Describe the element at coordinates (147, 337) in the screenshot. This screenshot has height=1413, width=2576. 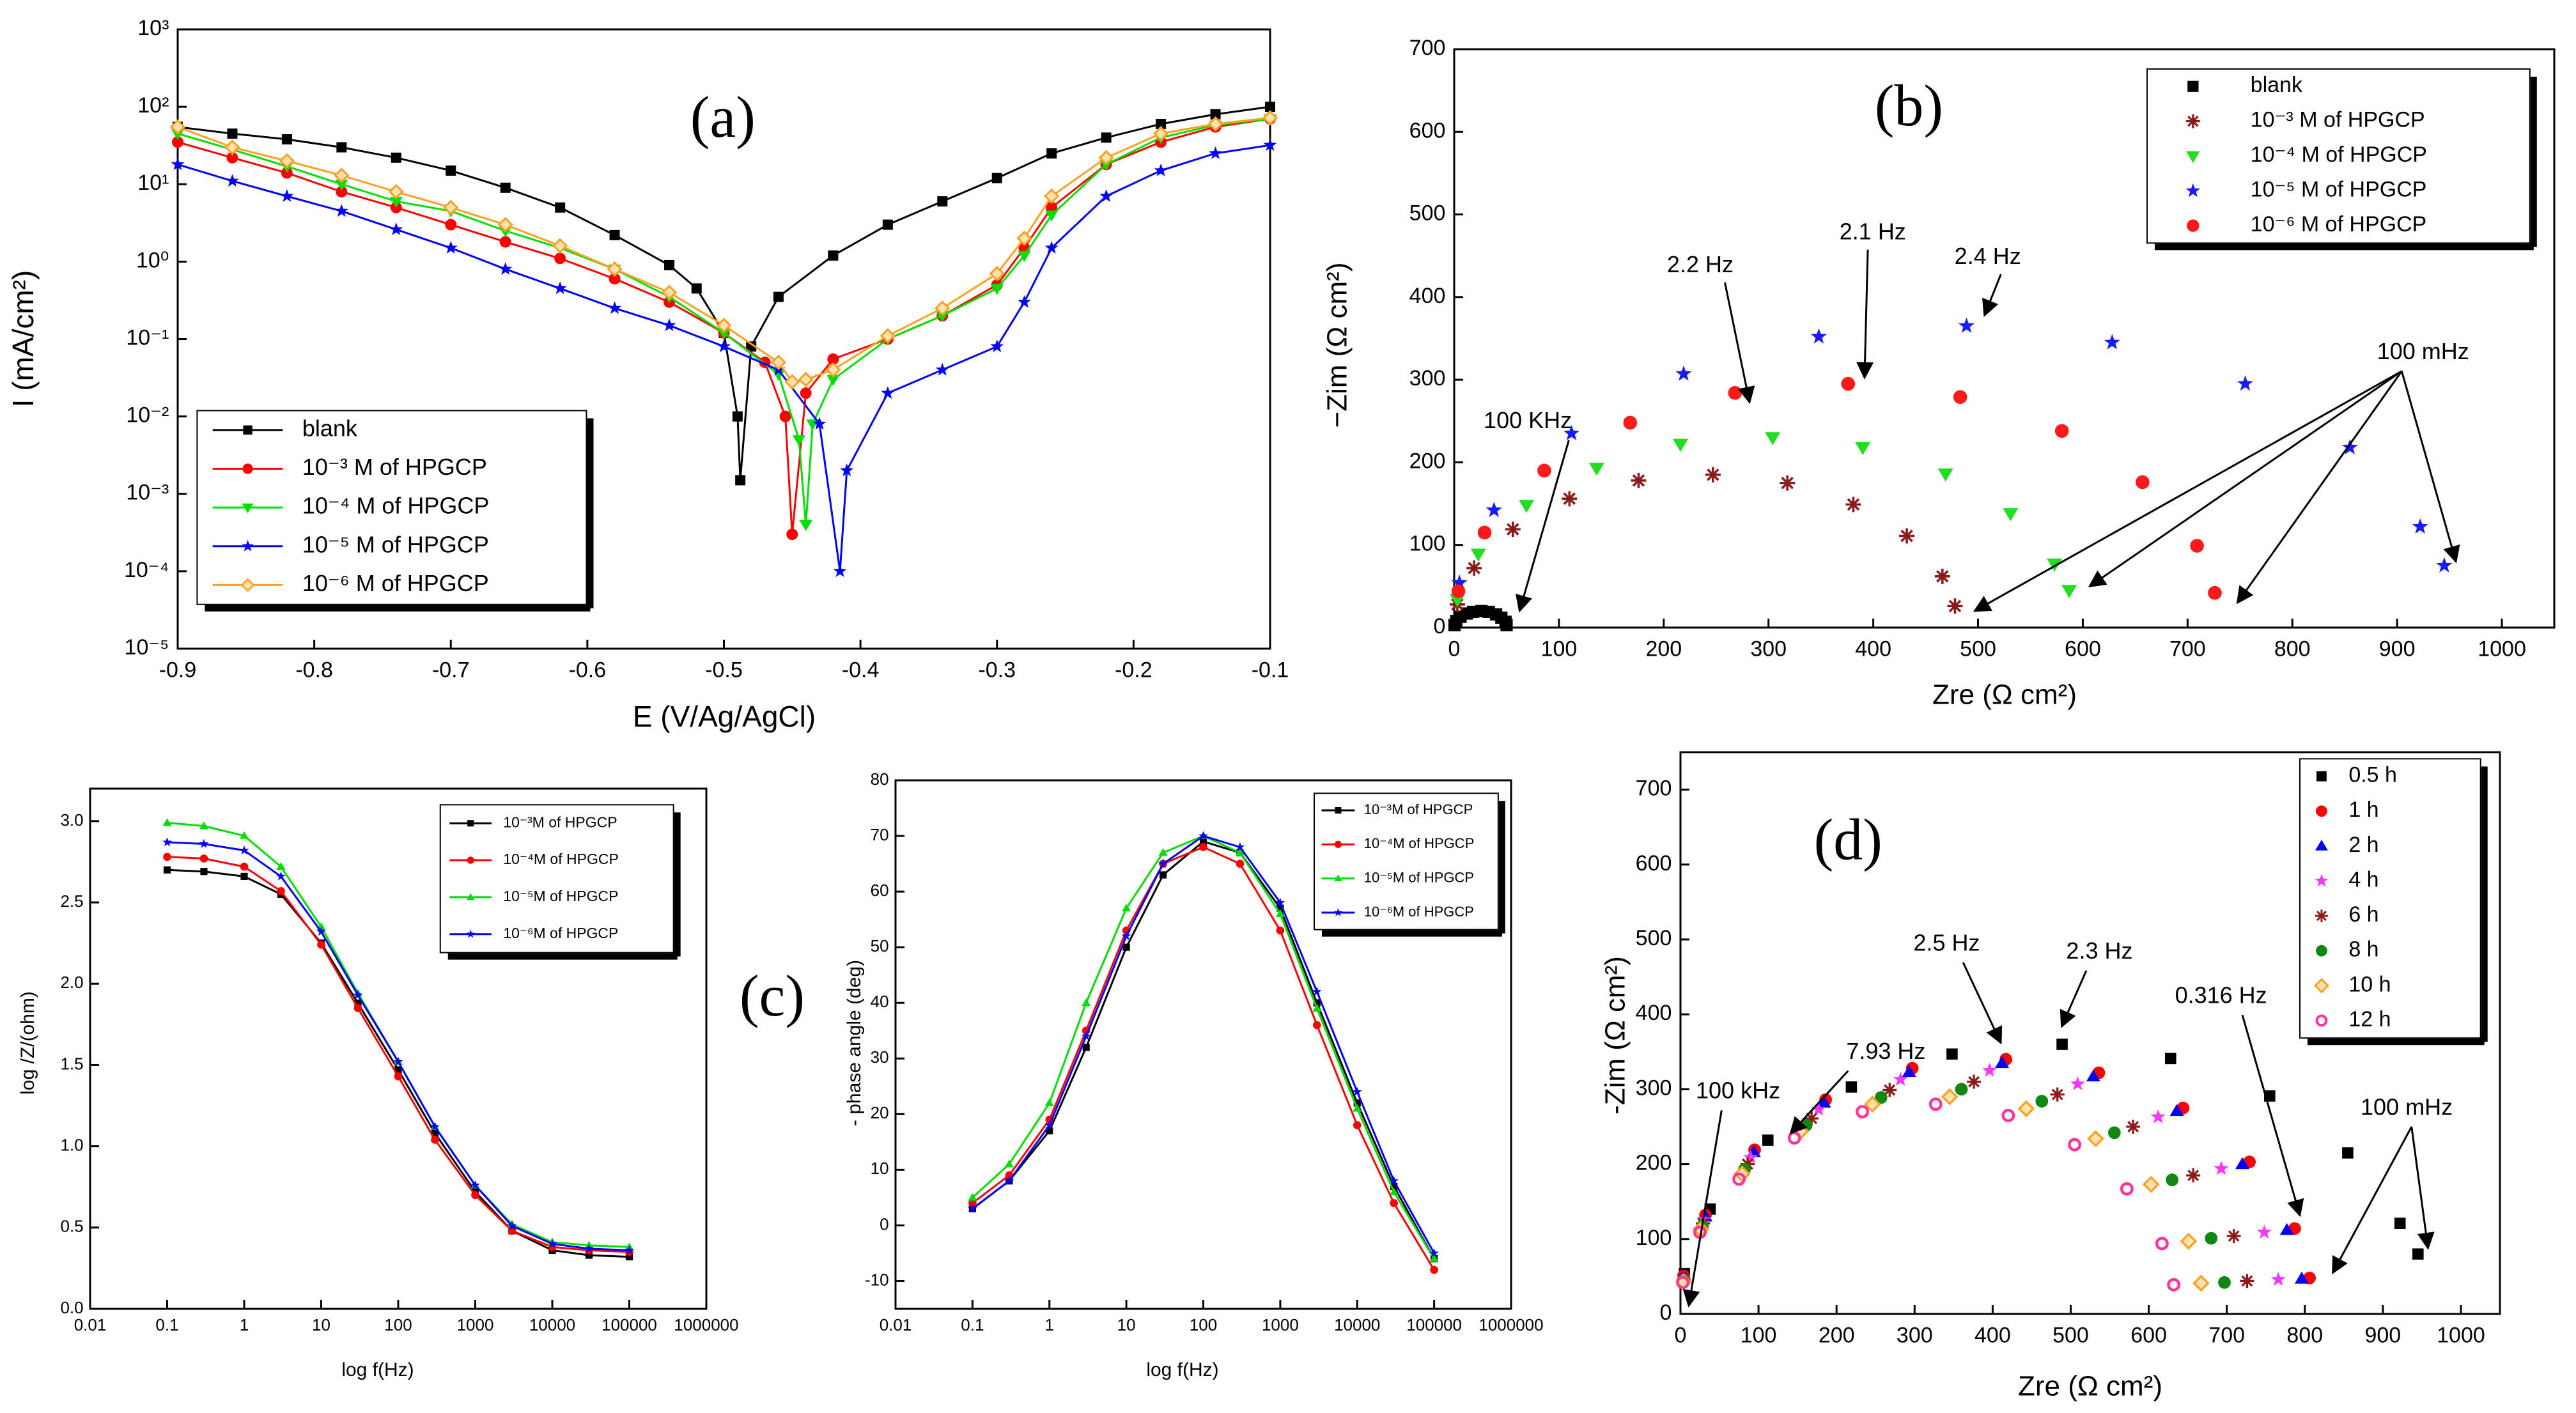
I see `y-tick-label: 10⁻¹` at that location.